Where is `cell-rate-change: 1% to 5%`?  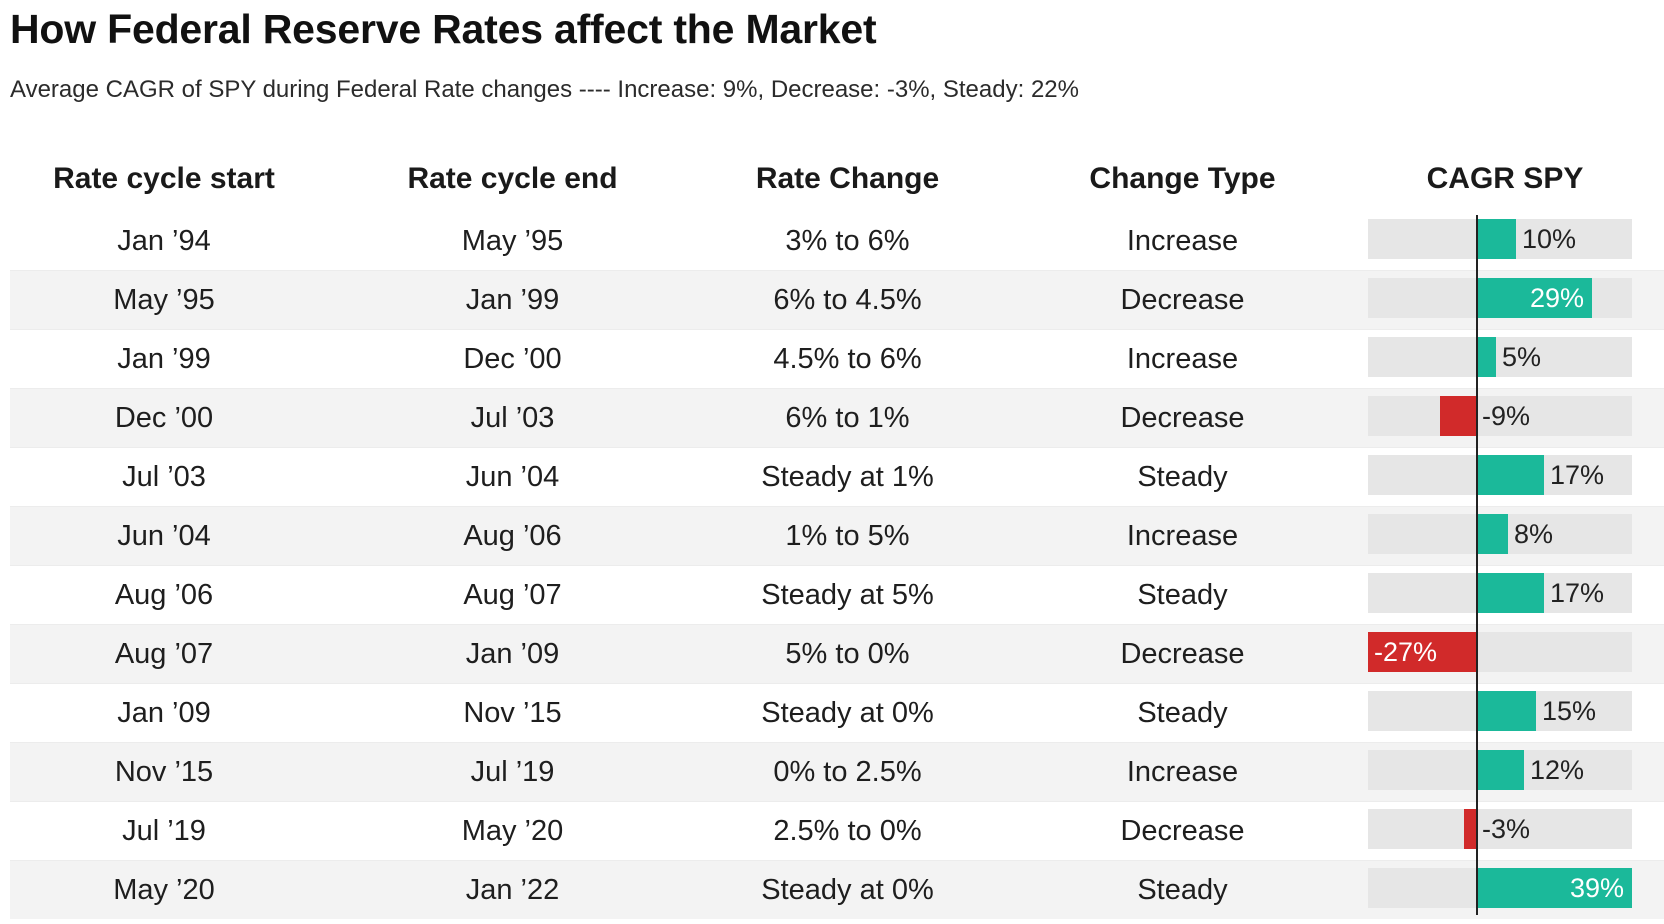
cell-rate-change: 1% to 5% is located at coordinates (847, 536).